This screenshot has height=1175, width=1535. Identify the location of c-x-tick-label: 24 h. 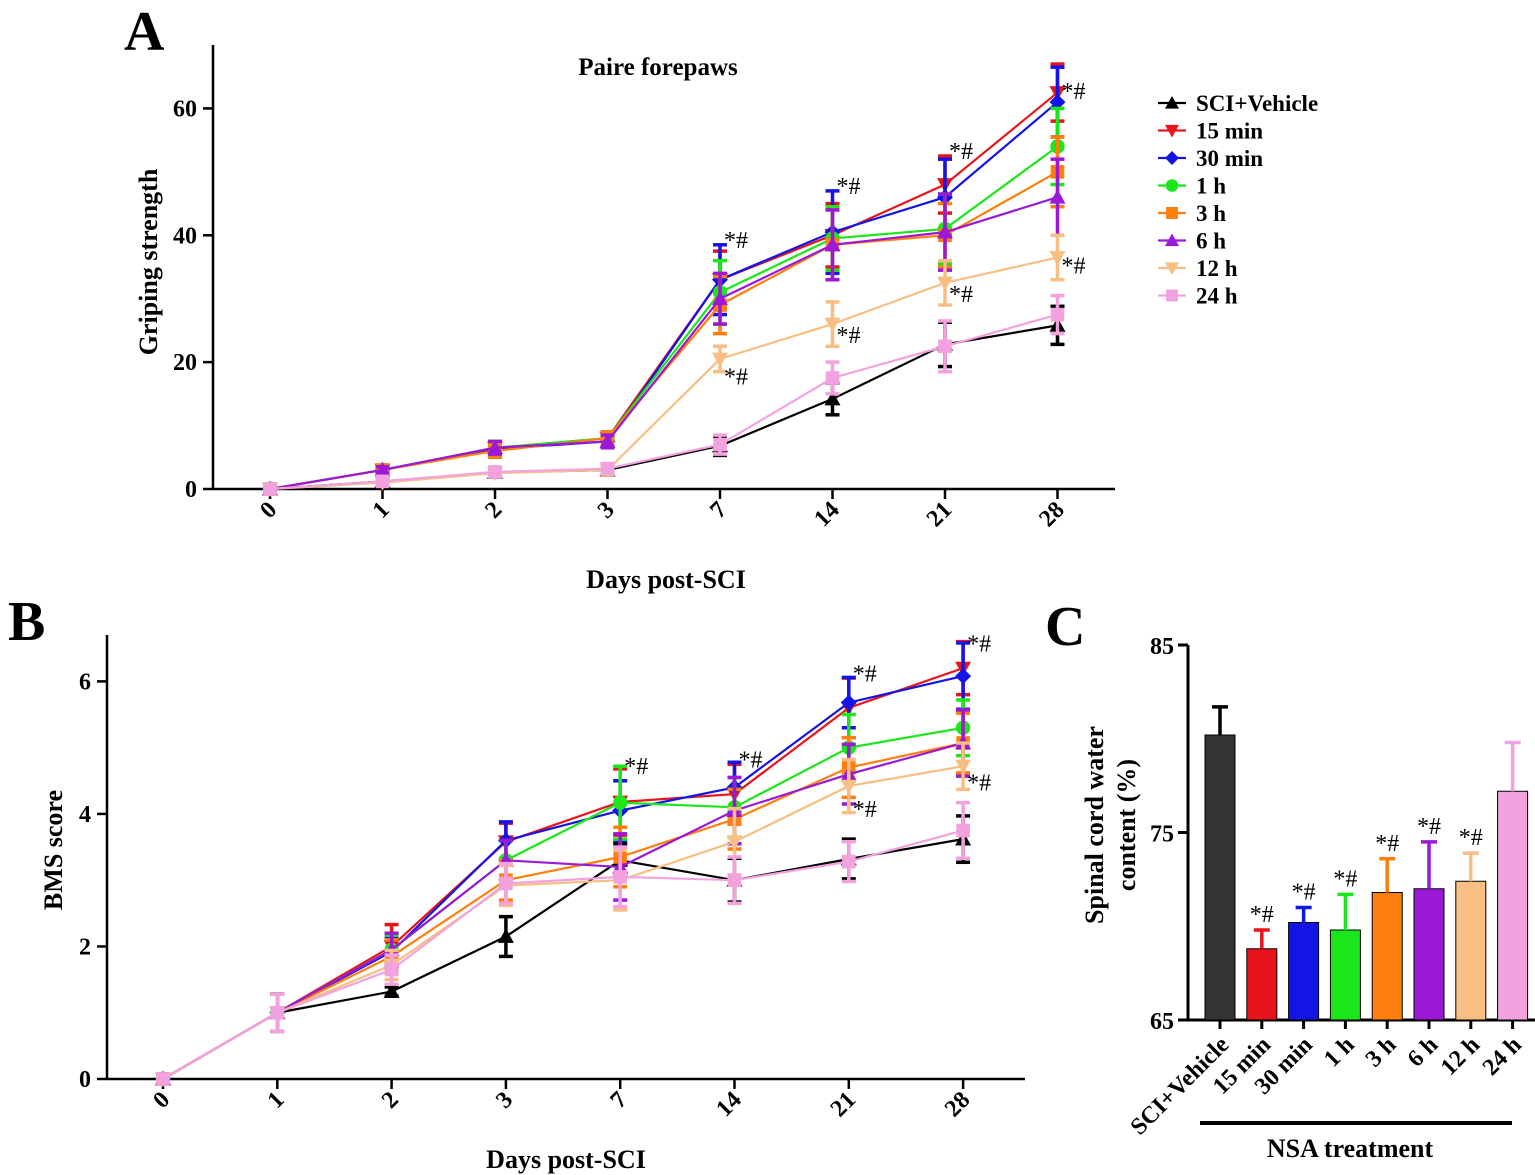
(1502, 1056).